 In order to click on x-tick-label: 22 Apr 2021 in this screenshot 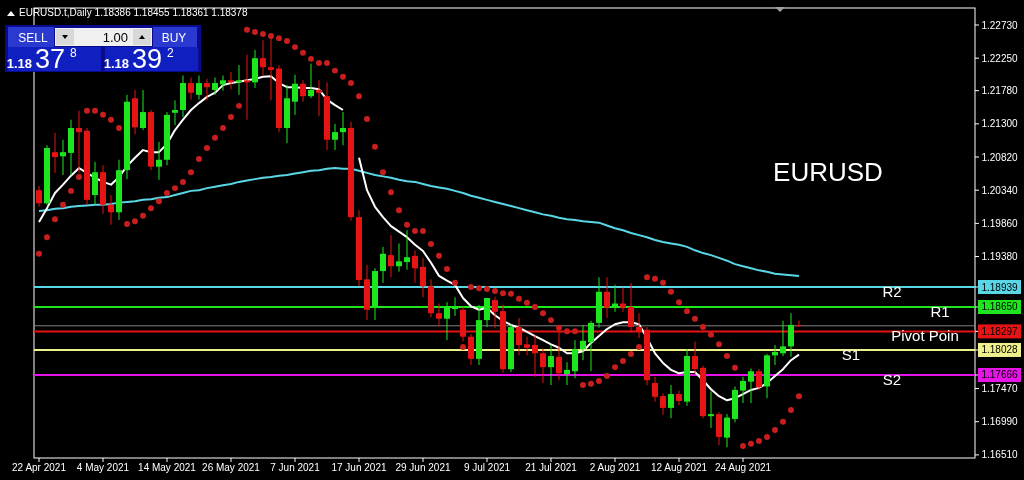, I will do `click(39, 467)`.